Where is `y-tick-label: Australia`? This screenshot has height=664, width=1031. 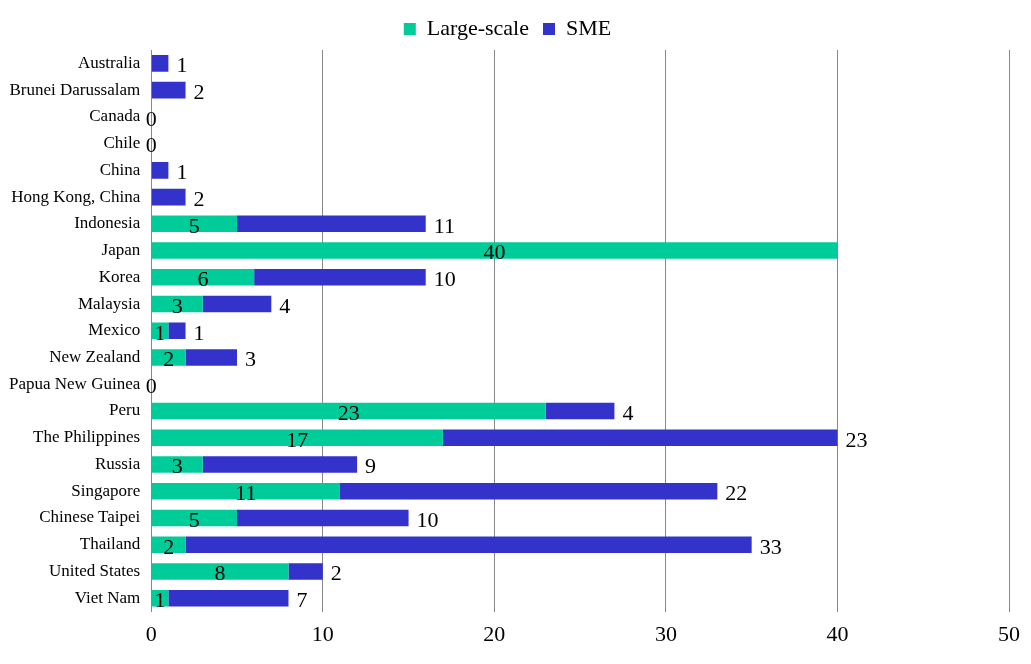
y-tick-label: Australia is located at coordinates (109, 62).